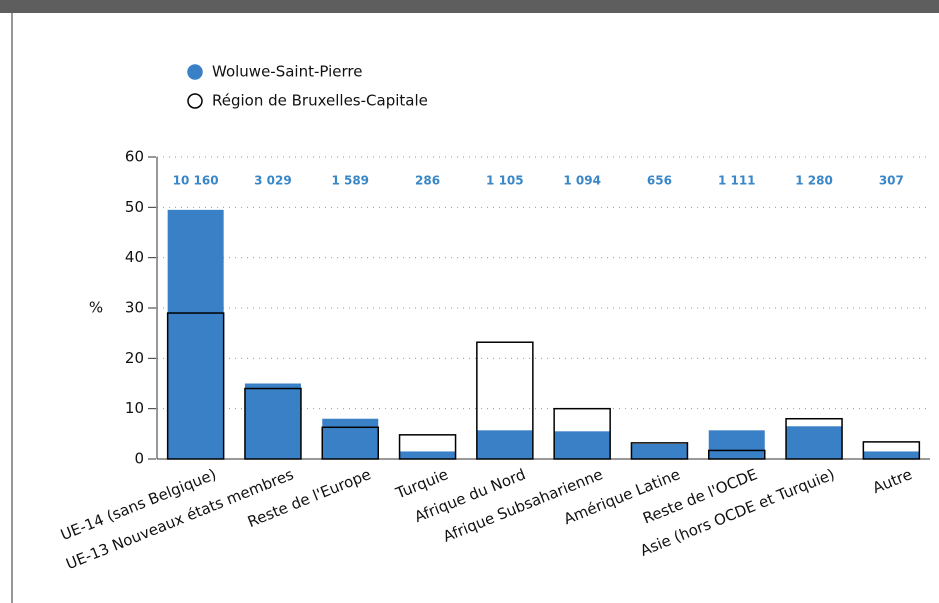 Image resolution: width=939 pixels, height=603 pixels. What do you see at coordinates (196, 181) in the screenshot?
I see `count-label: 10 160` at bounding box center [196, 181].